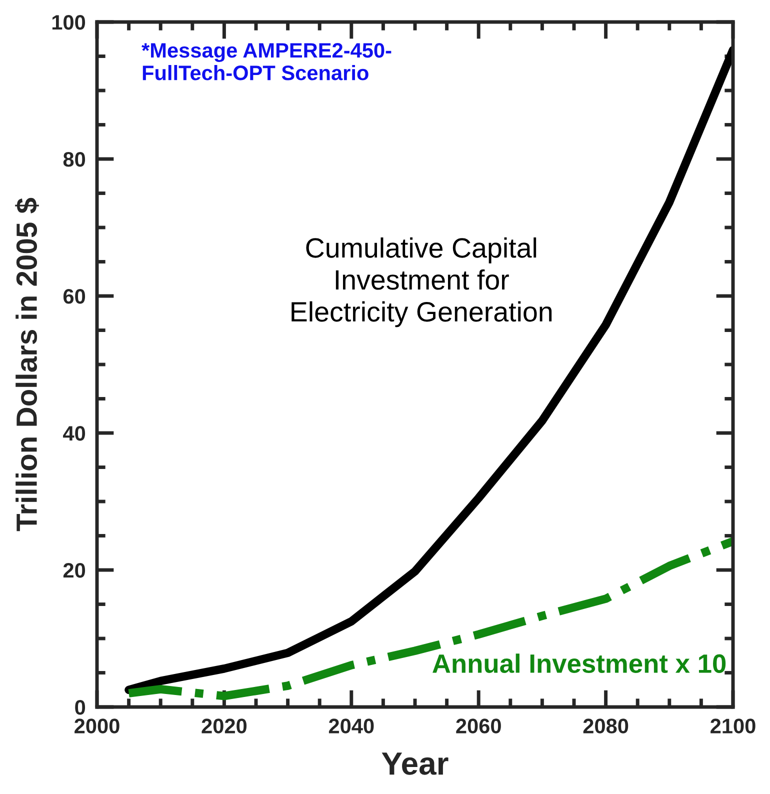  I want to click on y-axis-title: Trillion Dollars in 2005 $, so click(27, 365).